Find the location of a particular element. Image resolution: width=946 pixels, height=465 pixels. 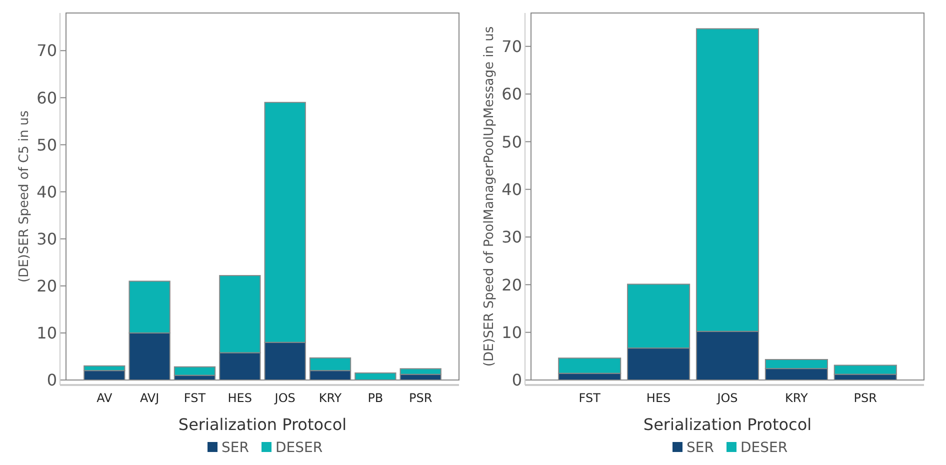

y-axis-title: (DE)SER Speed of PoolManagerPoolUpMessage in us is located at coordinates (489, 196).